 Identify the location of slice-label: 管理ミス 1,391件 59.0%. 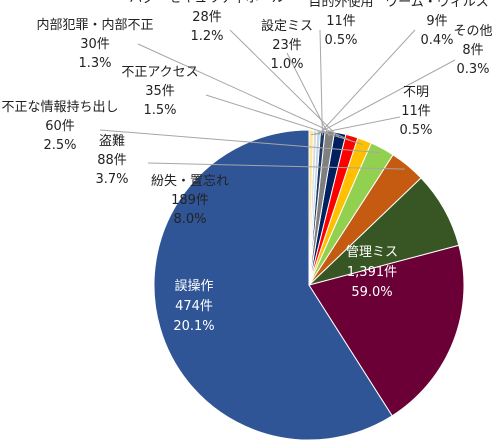
(372, 272).